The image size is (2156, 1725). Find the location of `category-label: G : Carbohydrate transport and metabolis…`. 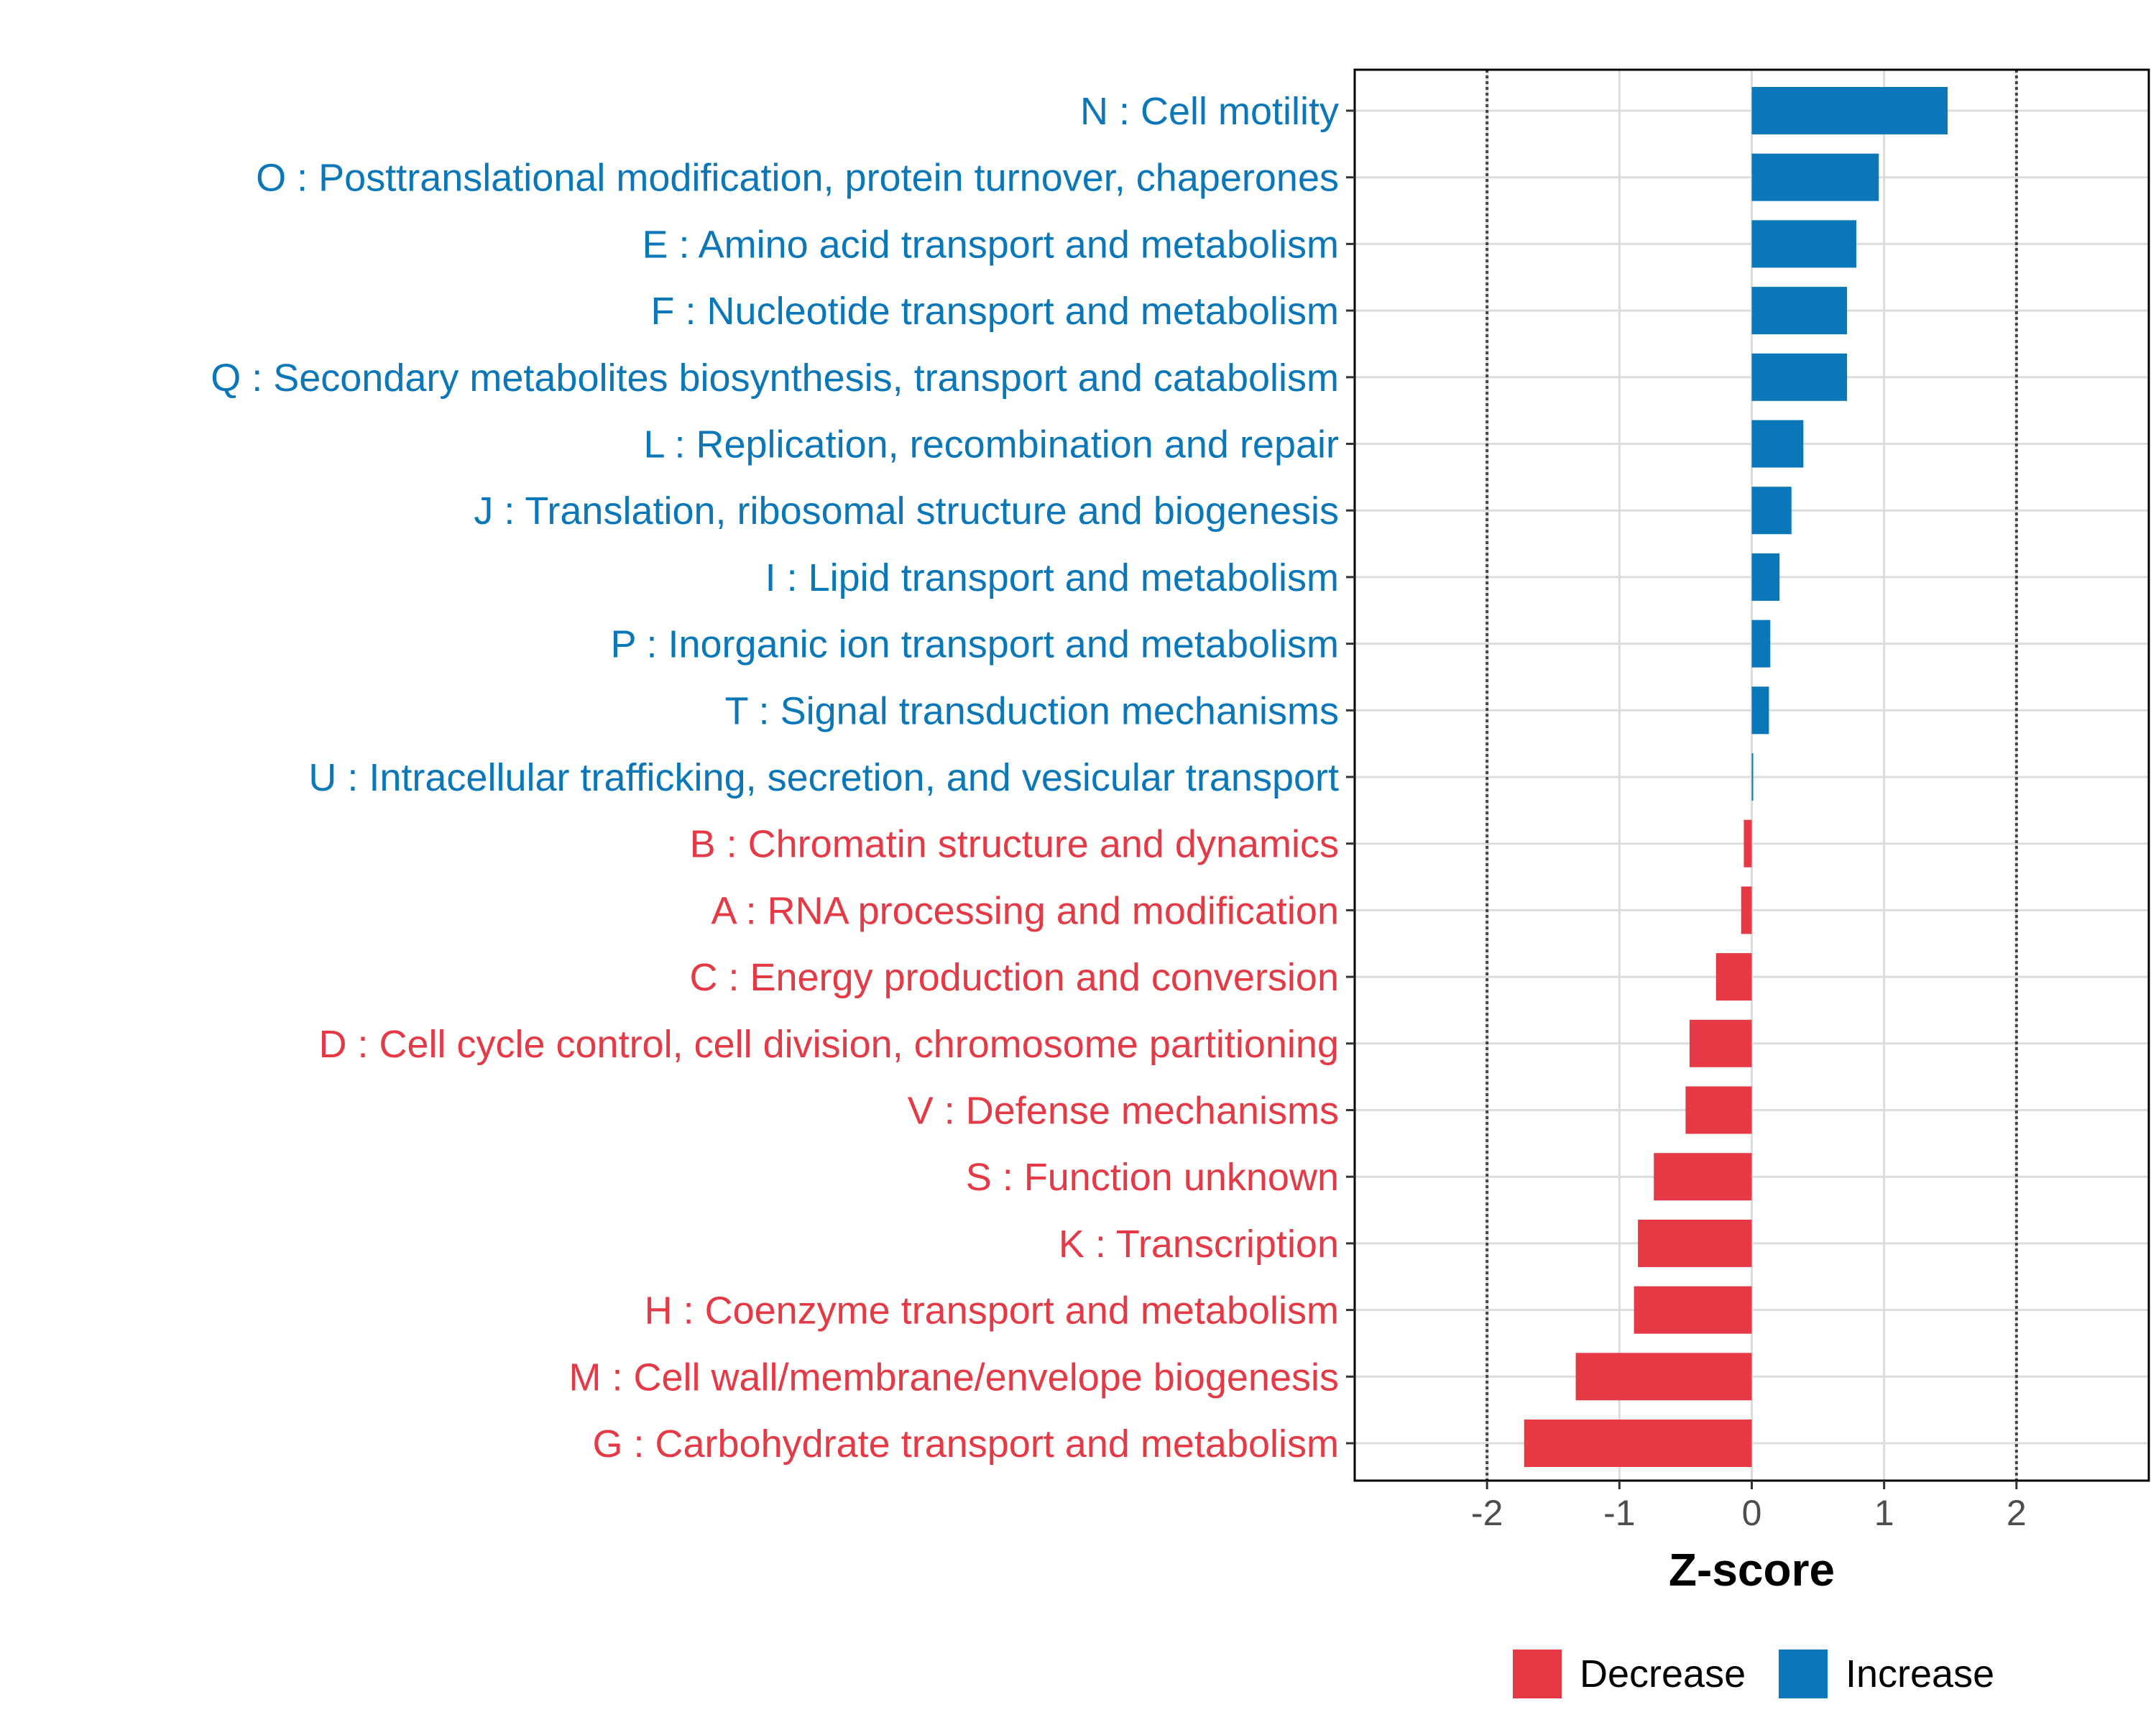

category-label: G : Carbohydrate transport and metabolis… is located at coordinates (967, 1444).